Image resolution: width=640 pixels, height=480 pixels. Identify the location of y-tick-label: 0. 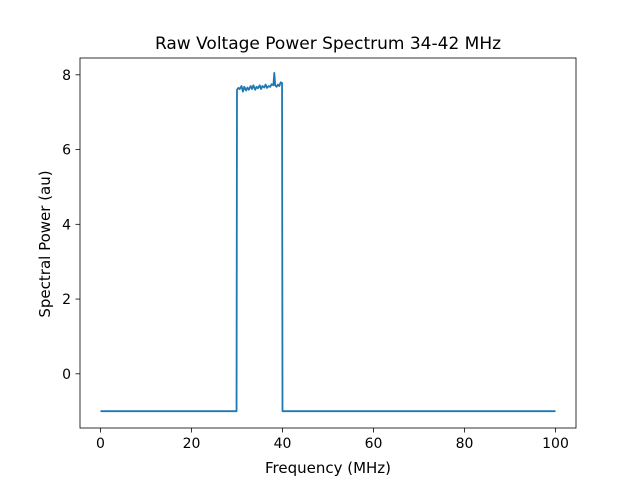
(66, 375).